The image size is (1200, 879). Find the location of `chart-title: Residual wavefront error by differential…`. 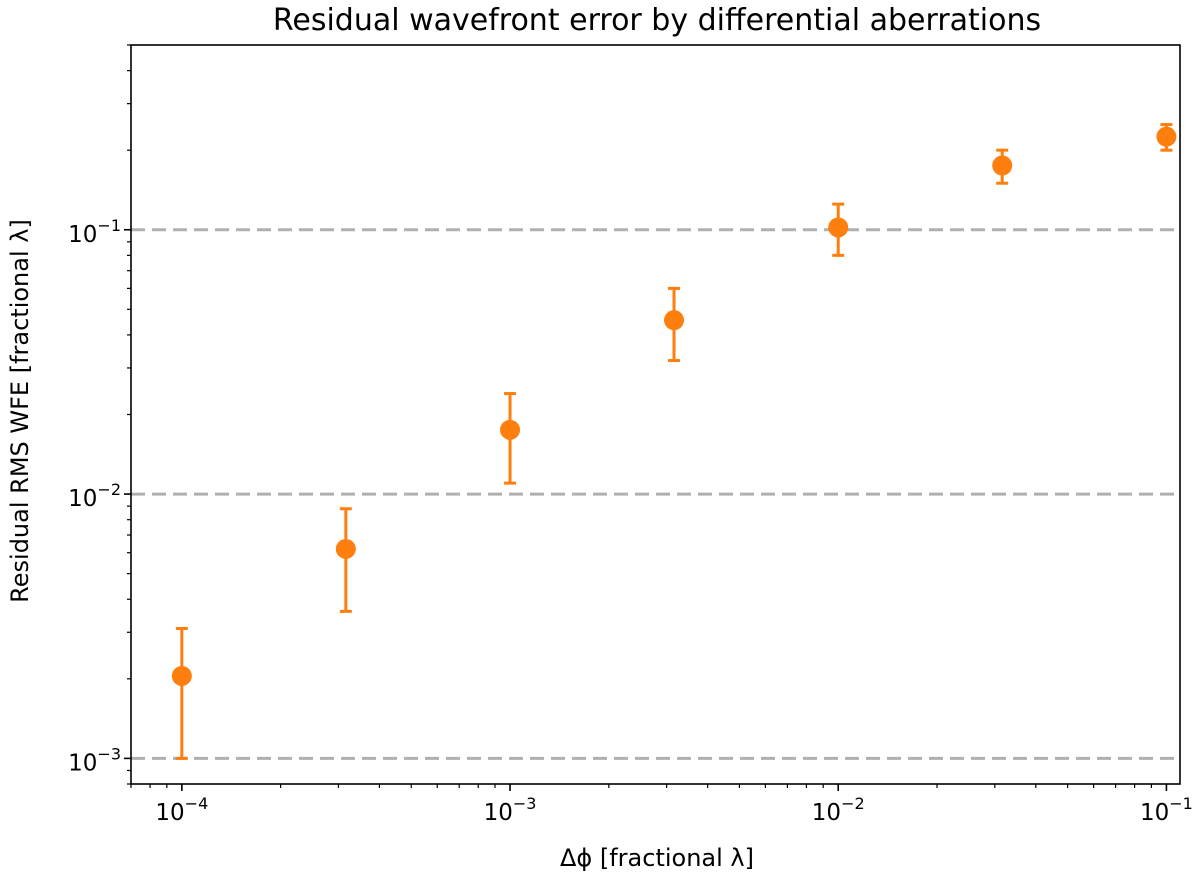

chart-title: Residual wavefront error by differential… is located at coordinates (657, 20).